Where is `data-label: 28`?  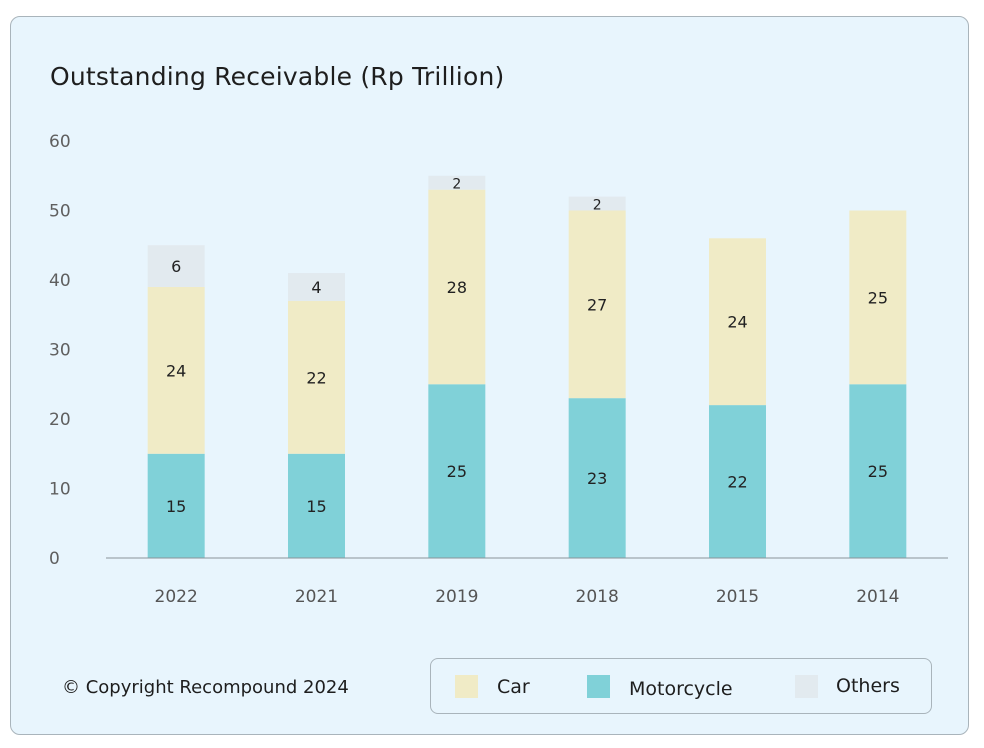 data-label: 28 is located at coordinates (457, 287).